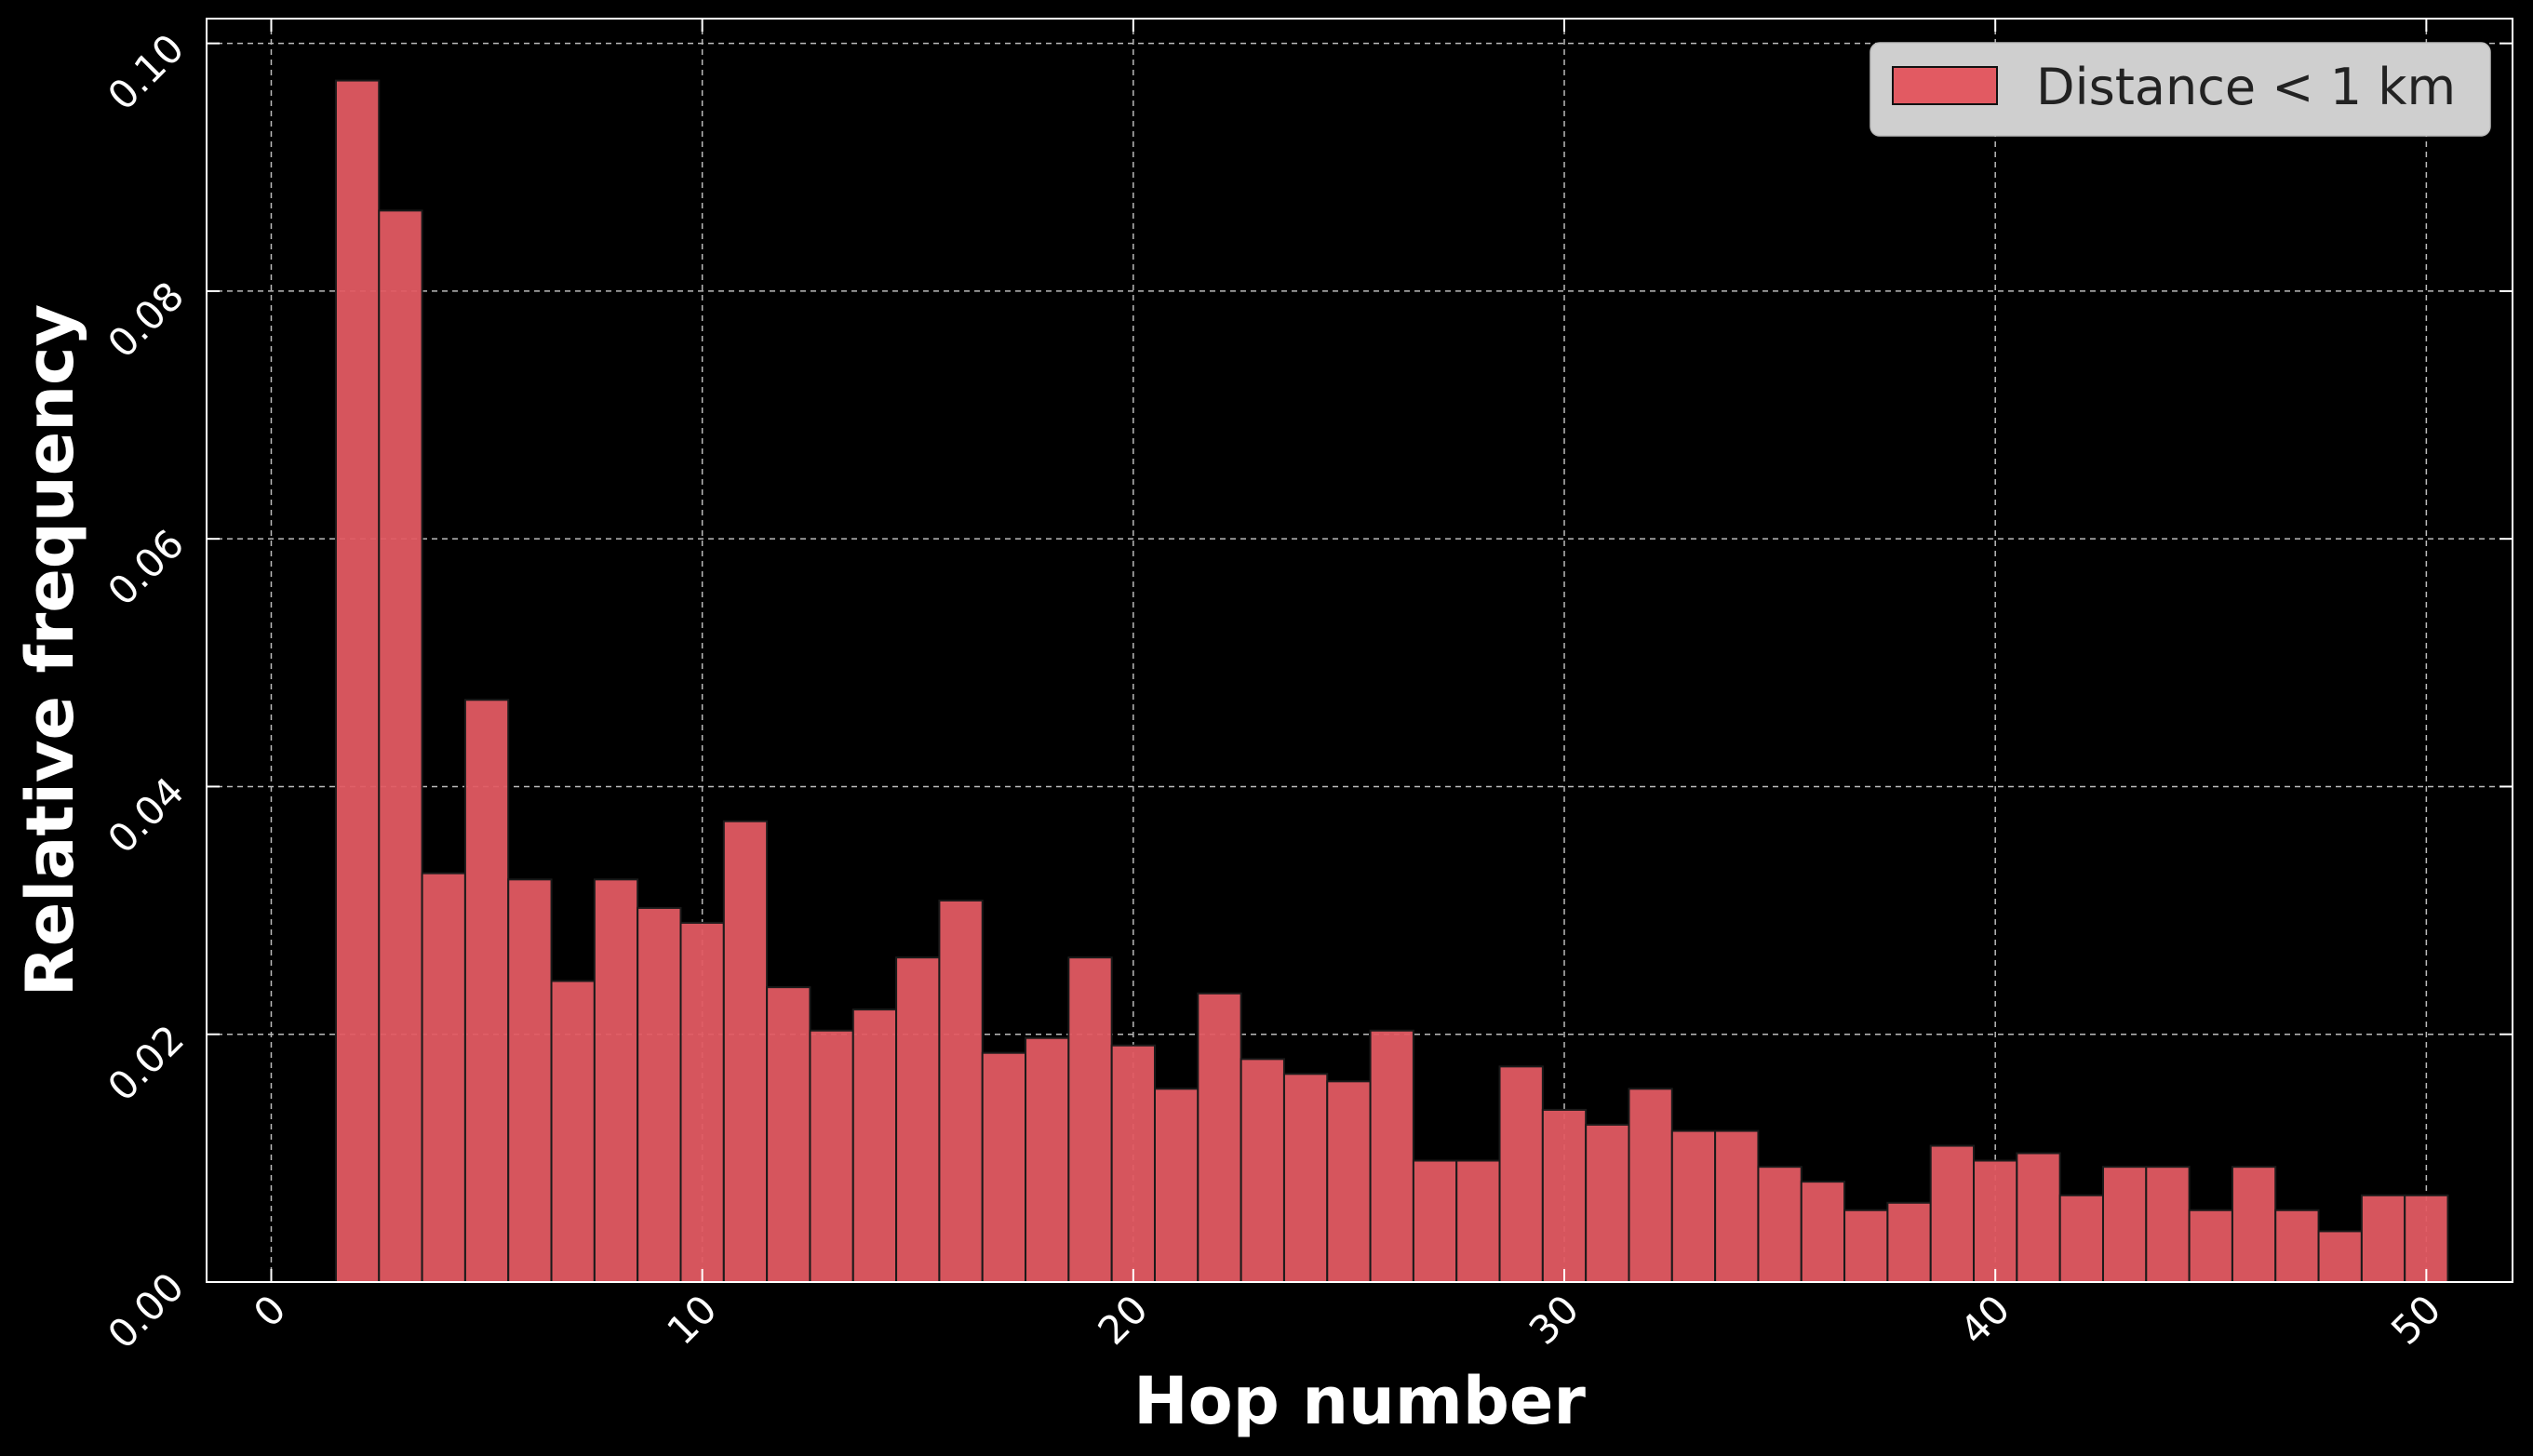 The width and height of the screenshot is (2533, 1456). What do you see at coordinates (1984, 1319) in the screenshot?
I see `x-tick-label: 40` at bounding box center [1984, 1319].